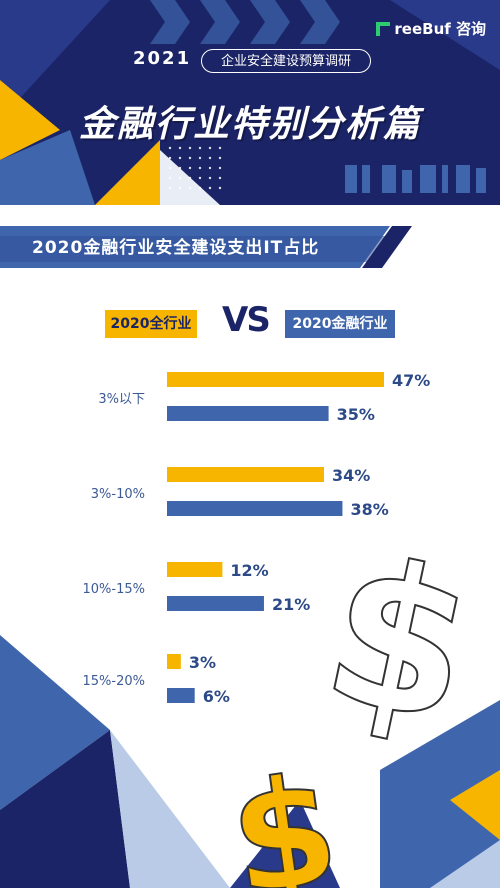  Describe the element at coordinates (162, 58) in the screenshot. I see `report-year: 2021` at that location.